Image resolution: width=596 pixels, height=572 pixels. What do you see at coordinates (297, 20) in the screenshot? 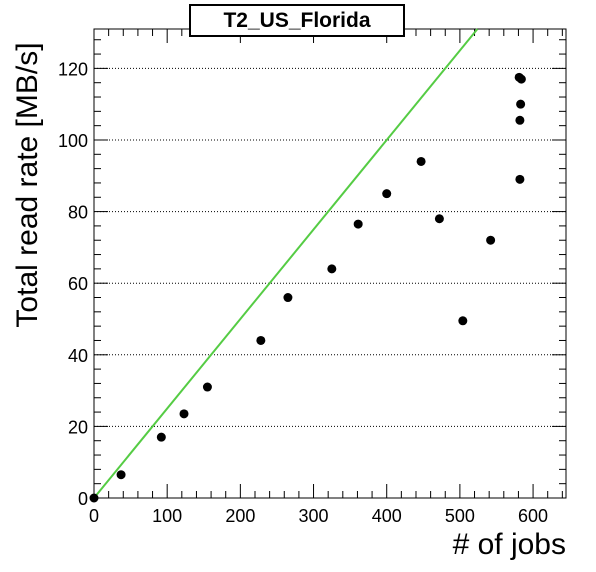
I see `chart-title: T2_US_Florida` at bounding box center [297, 20].